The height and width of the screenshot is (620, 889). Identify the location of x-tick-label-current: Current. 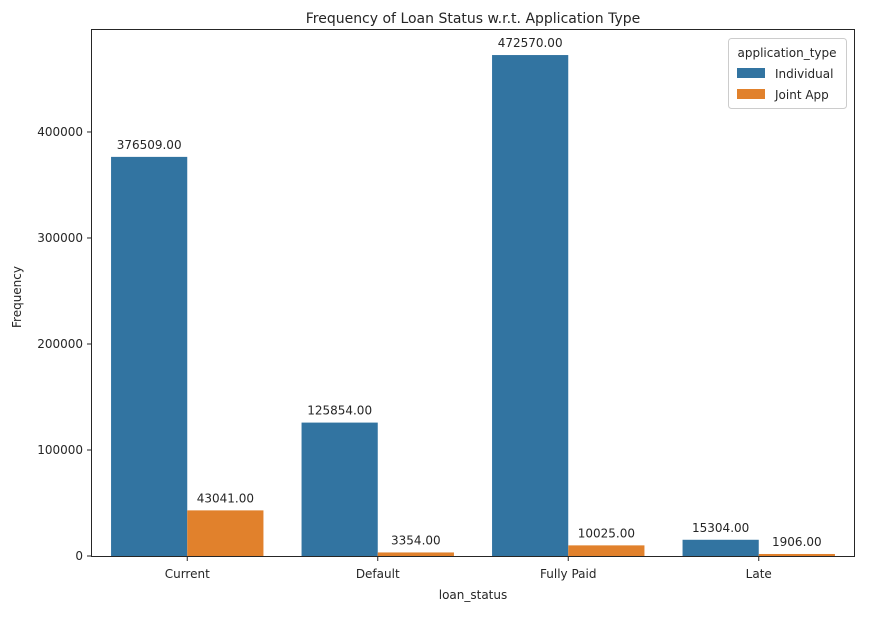
(187, 574).